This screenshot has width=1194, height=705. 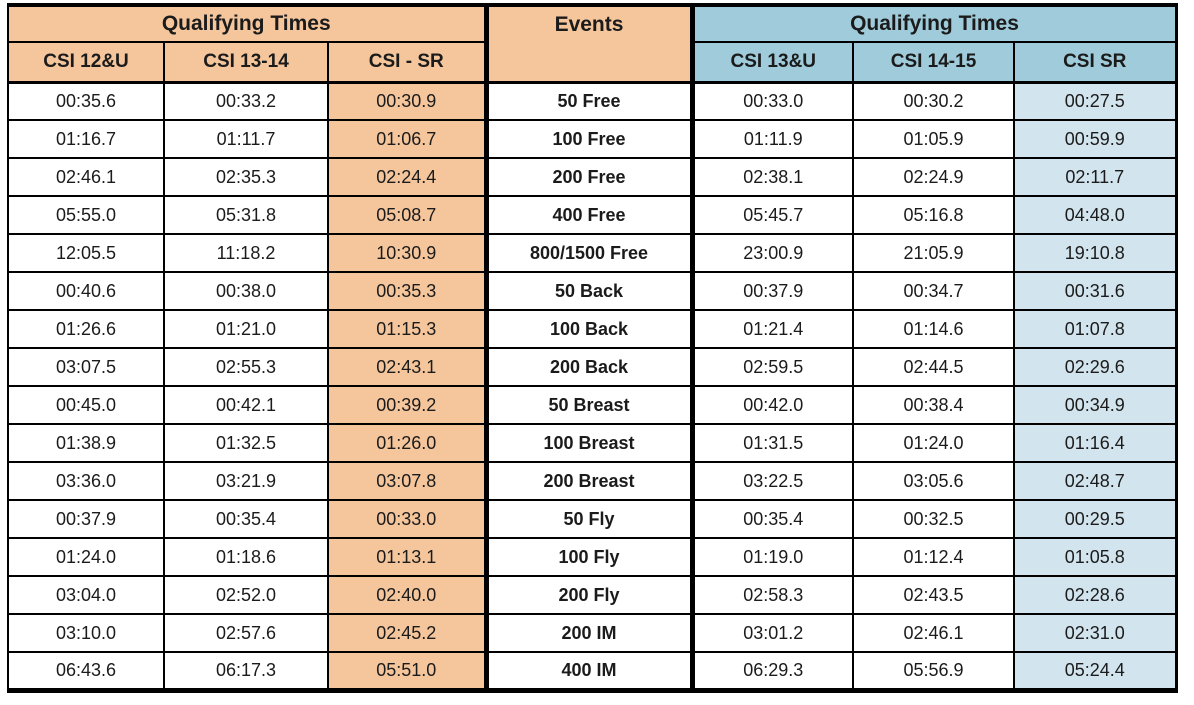 I want to click on left-time-cell-sr: 05:51.0, so click(x=407, y=671).